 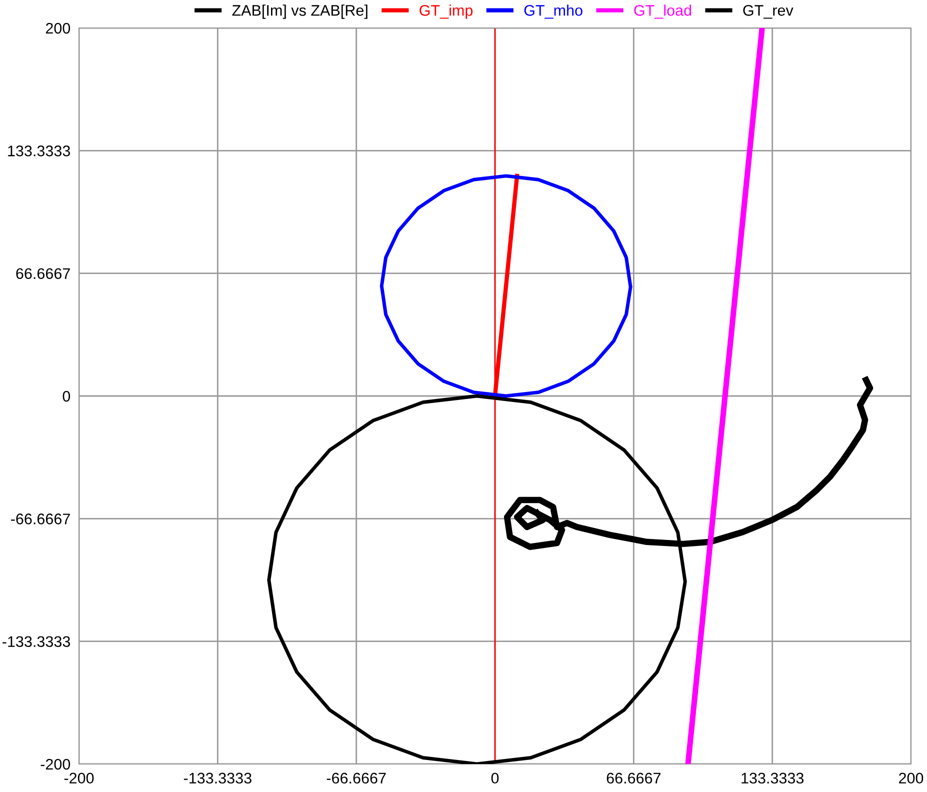 What do you see at coordinates (43, 274) in the screenshot?
I see `y-tick-label: 66.6667` at bounding box center [43, 274].